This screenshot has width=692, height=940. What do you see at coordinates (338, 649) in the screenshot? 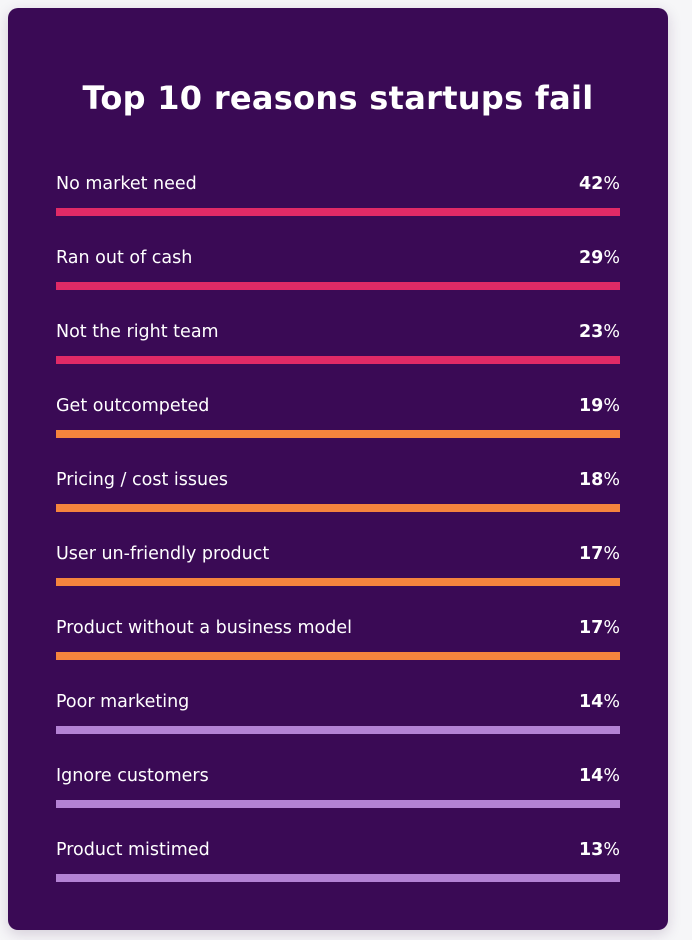
I see `bar-row: Product without a business model 17%` at bounding box center [338, 649].